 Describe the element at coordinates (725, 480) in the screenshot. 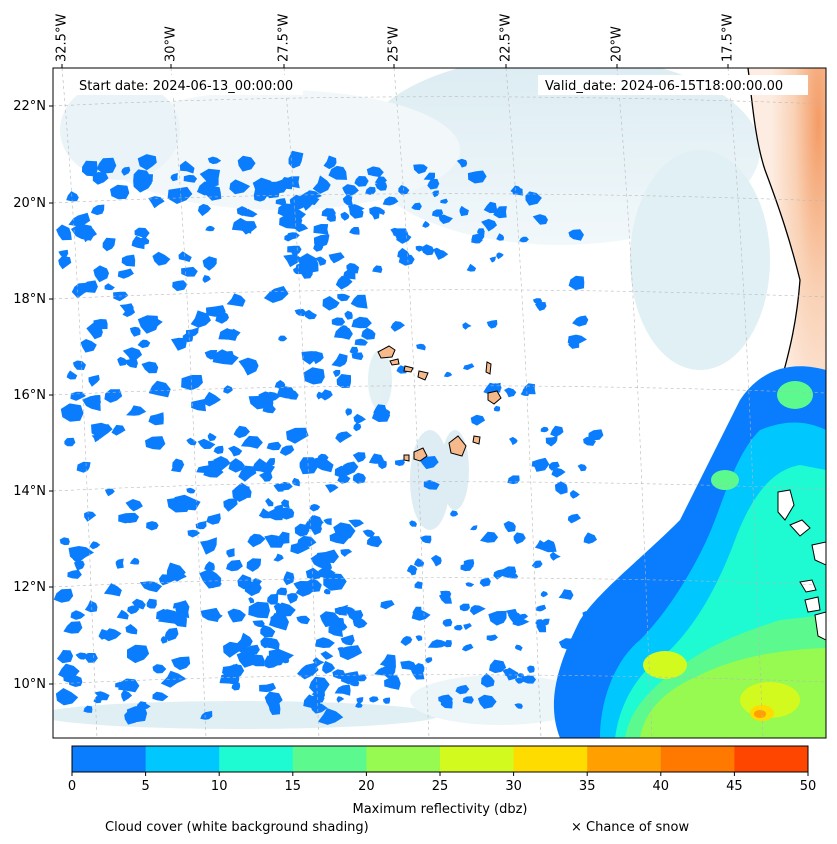

I see `precip-patch-e` at that location.